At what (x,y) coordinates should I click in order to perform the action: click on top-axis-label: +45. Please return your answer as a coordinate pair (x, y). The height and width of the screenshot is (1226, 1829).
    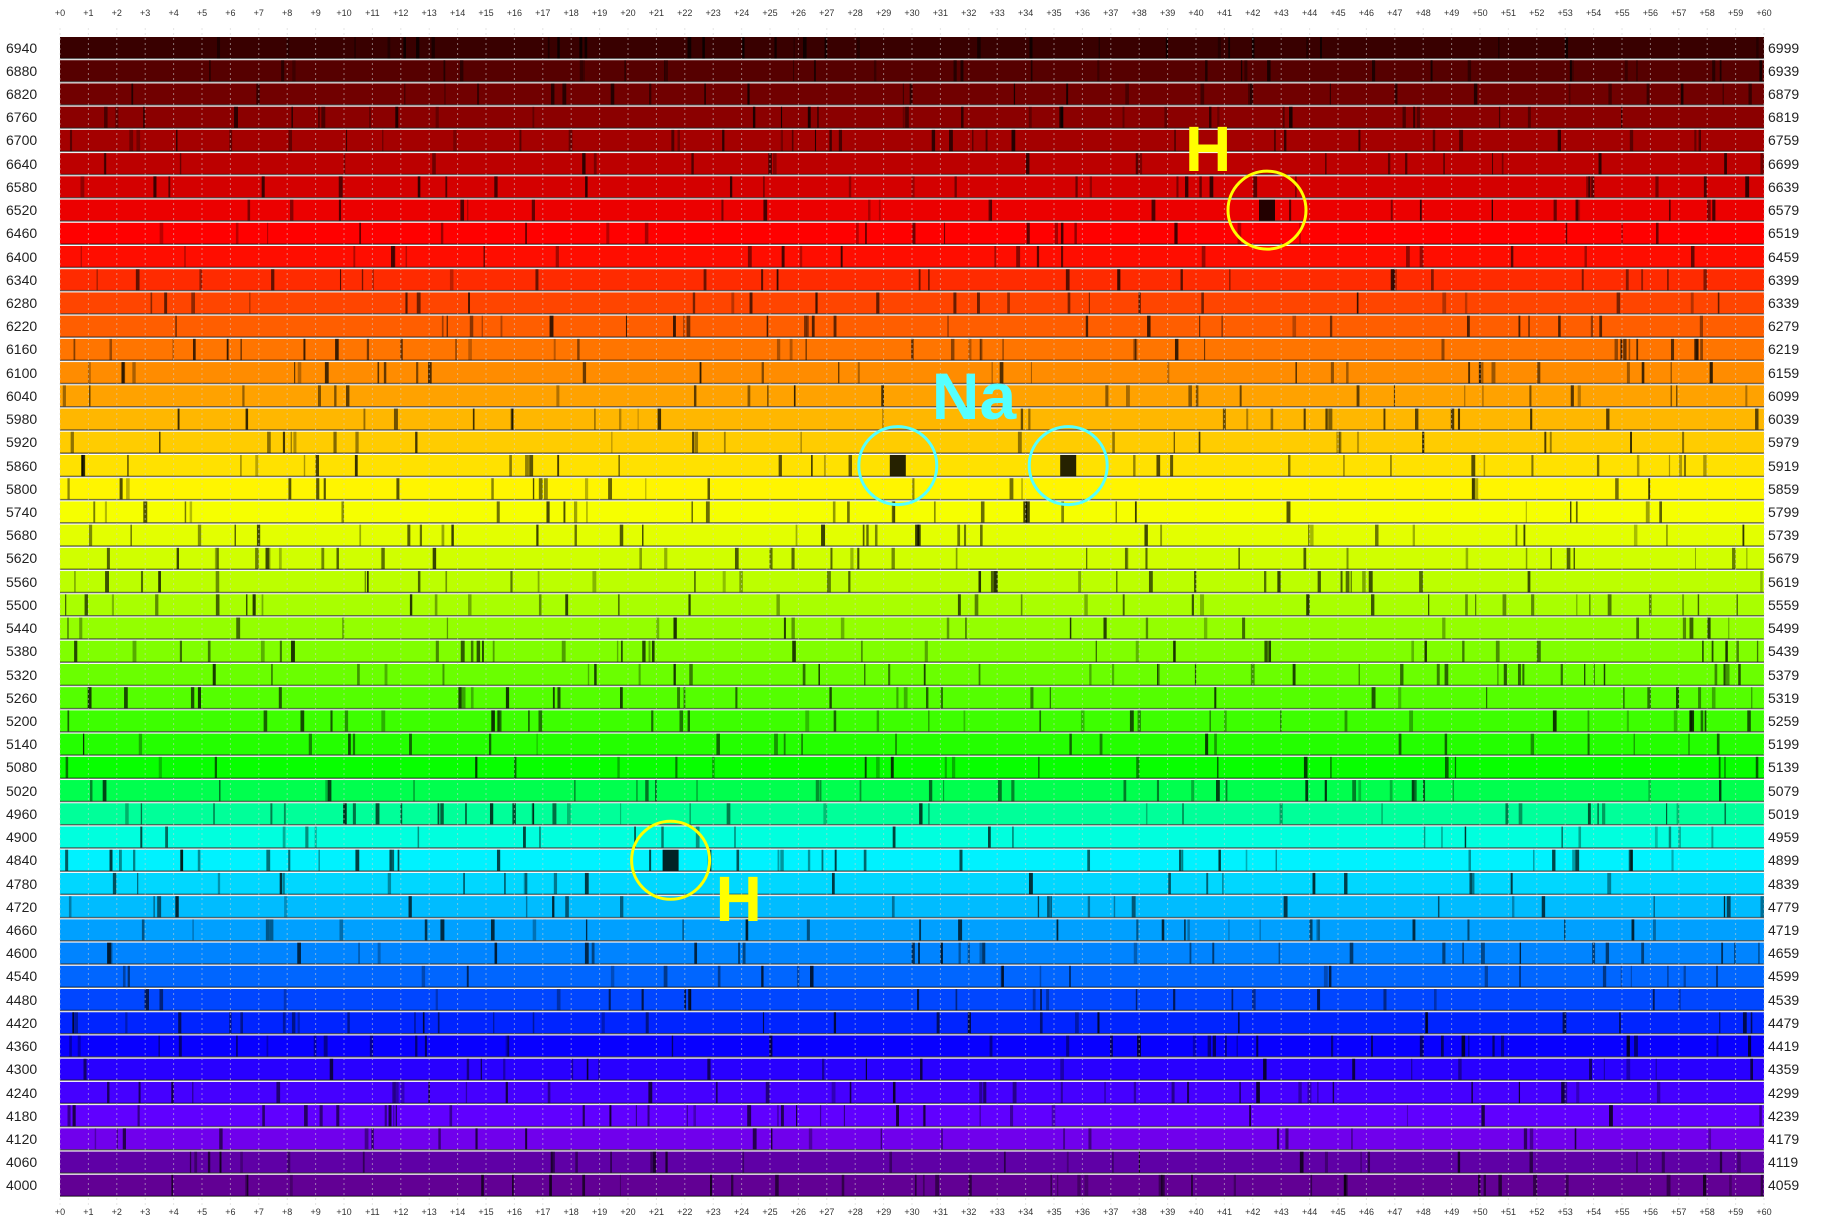
    Looking at the image, I should click on (1338, 13).